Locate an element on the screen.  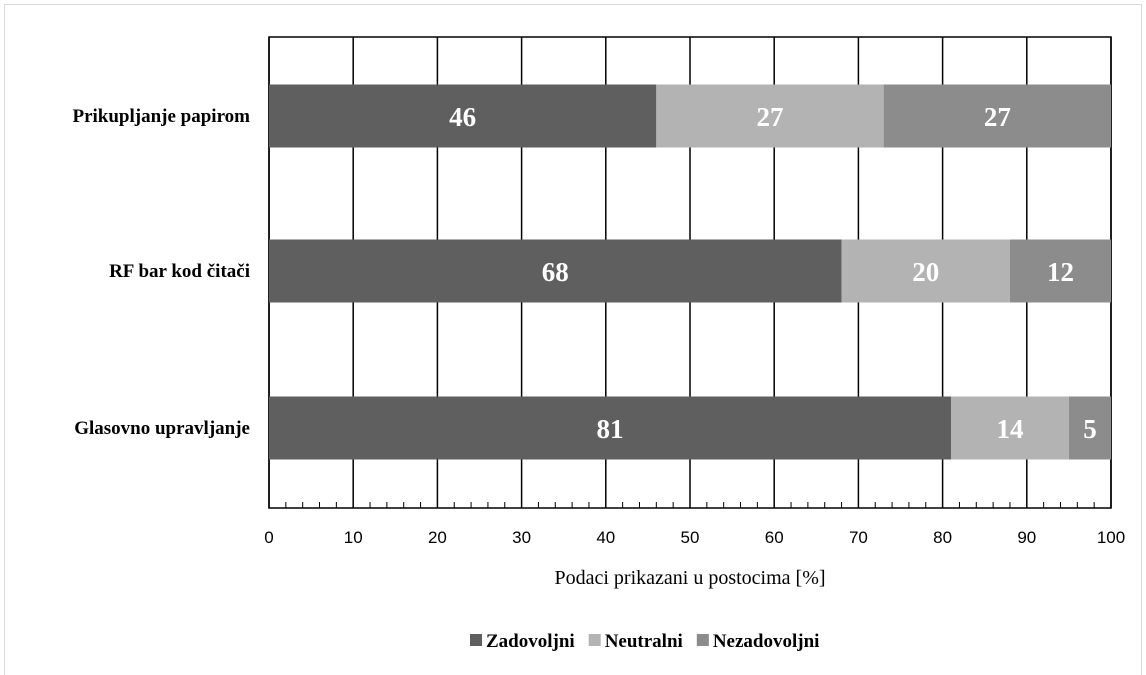
x-tick-labels: 0 10 20 30 40 50 60 70 80 90 100 is located at coordinates (694, 537).